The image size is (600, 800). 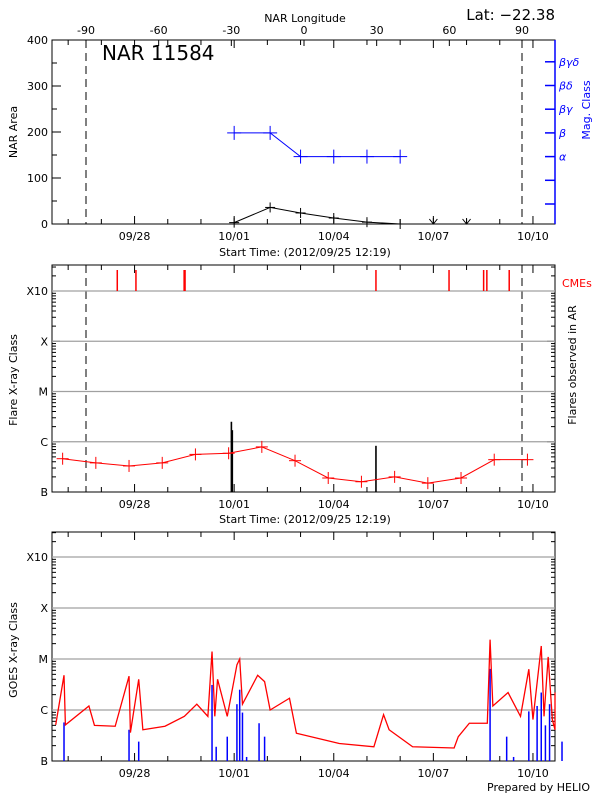 What do you see at coordinates (37, 132) in the screenshot?
I see `y-tick-label: 200` at bounding box center [37, 132].